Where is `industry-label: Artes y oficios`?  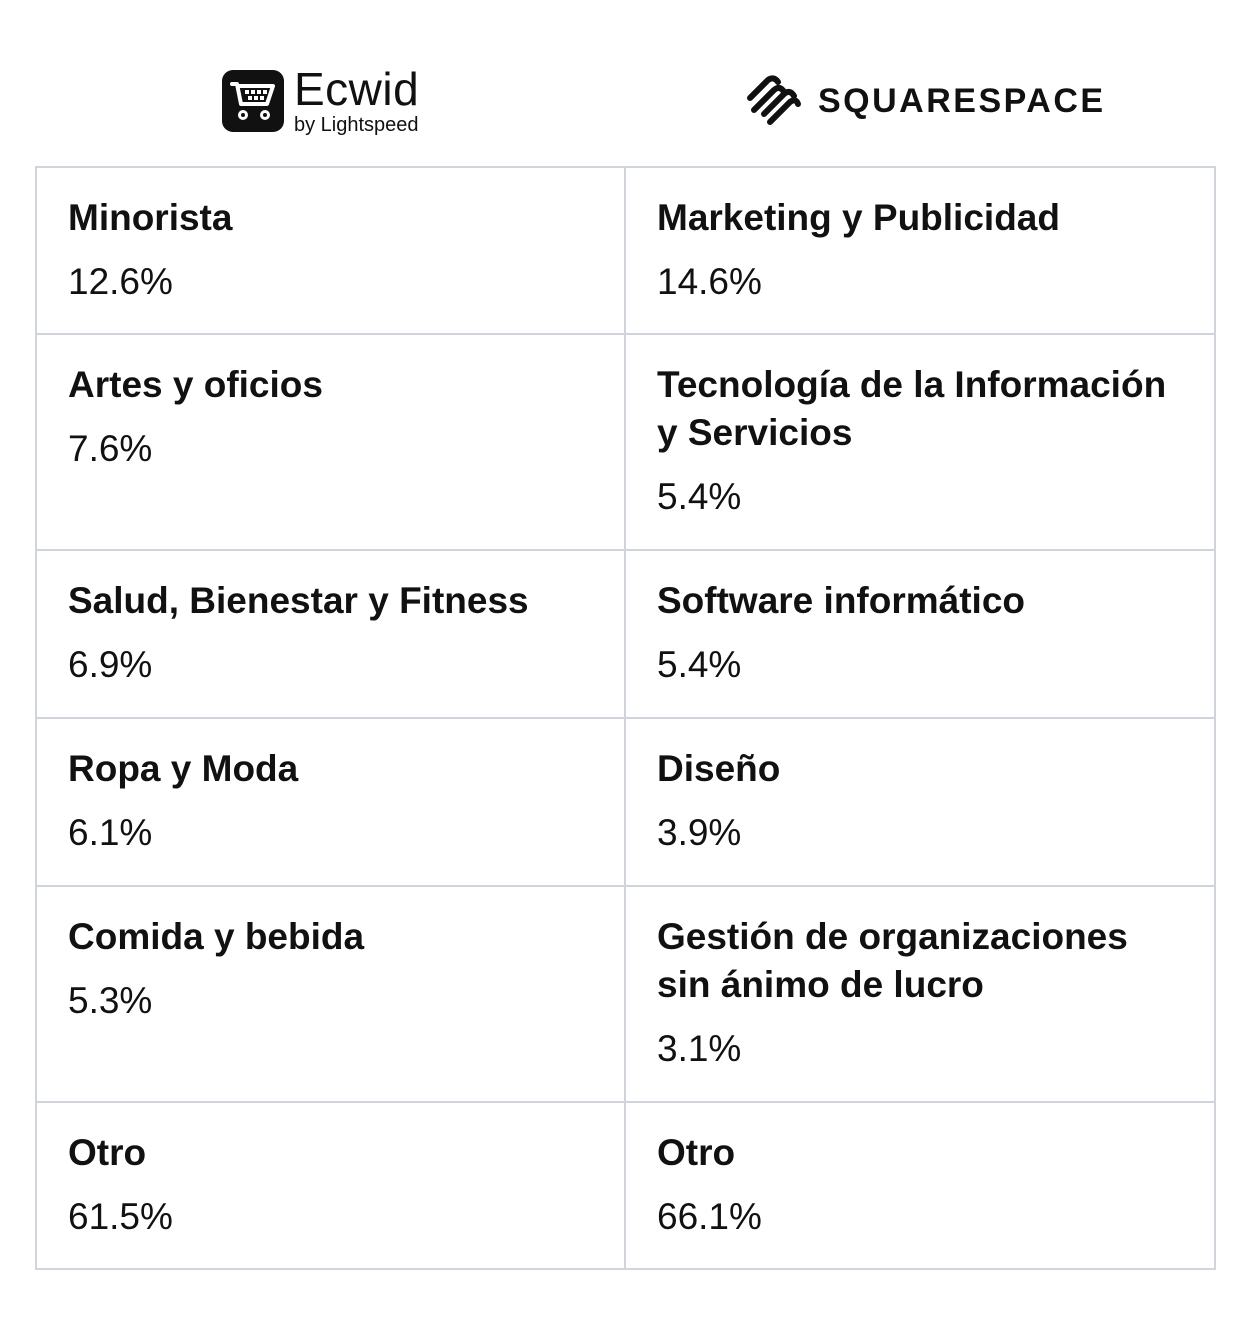 industry-label: Artes y oficios is located at coordinates (195, 384).